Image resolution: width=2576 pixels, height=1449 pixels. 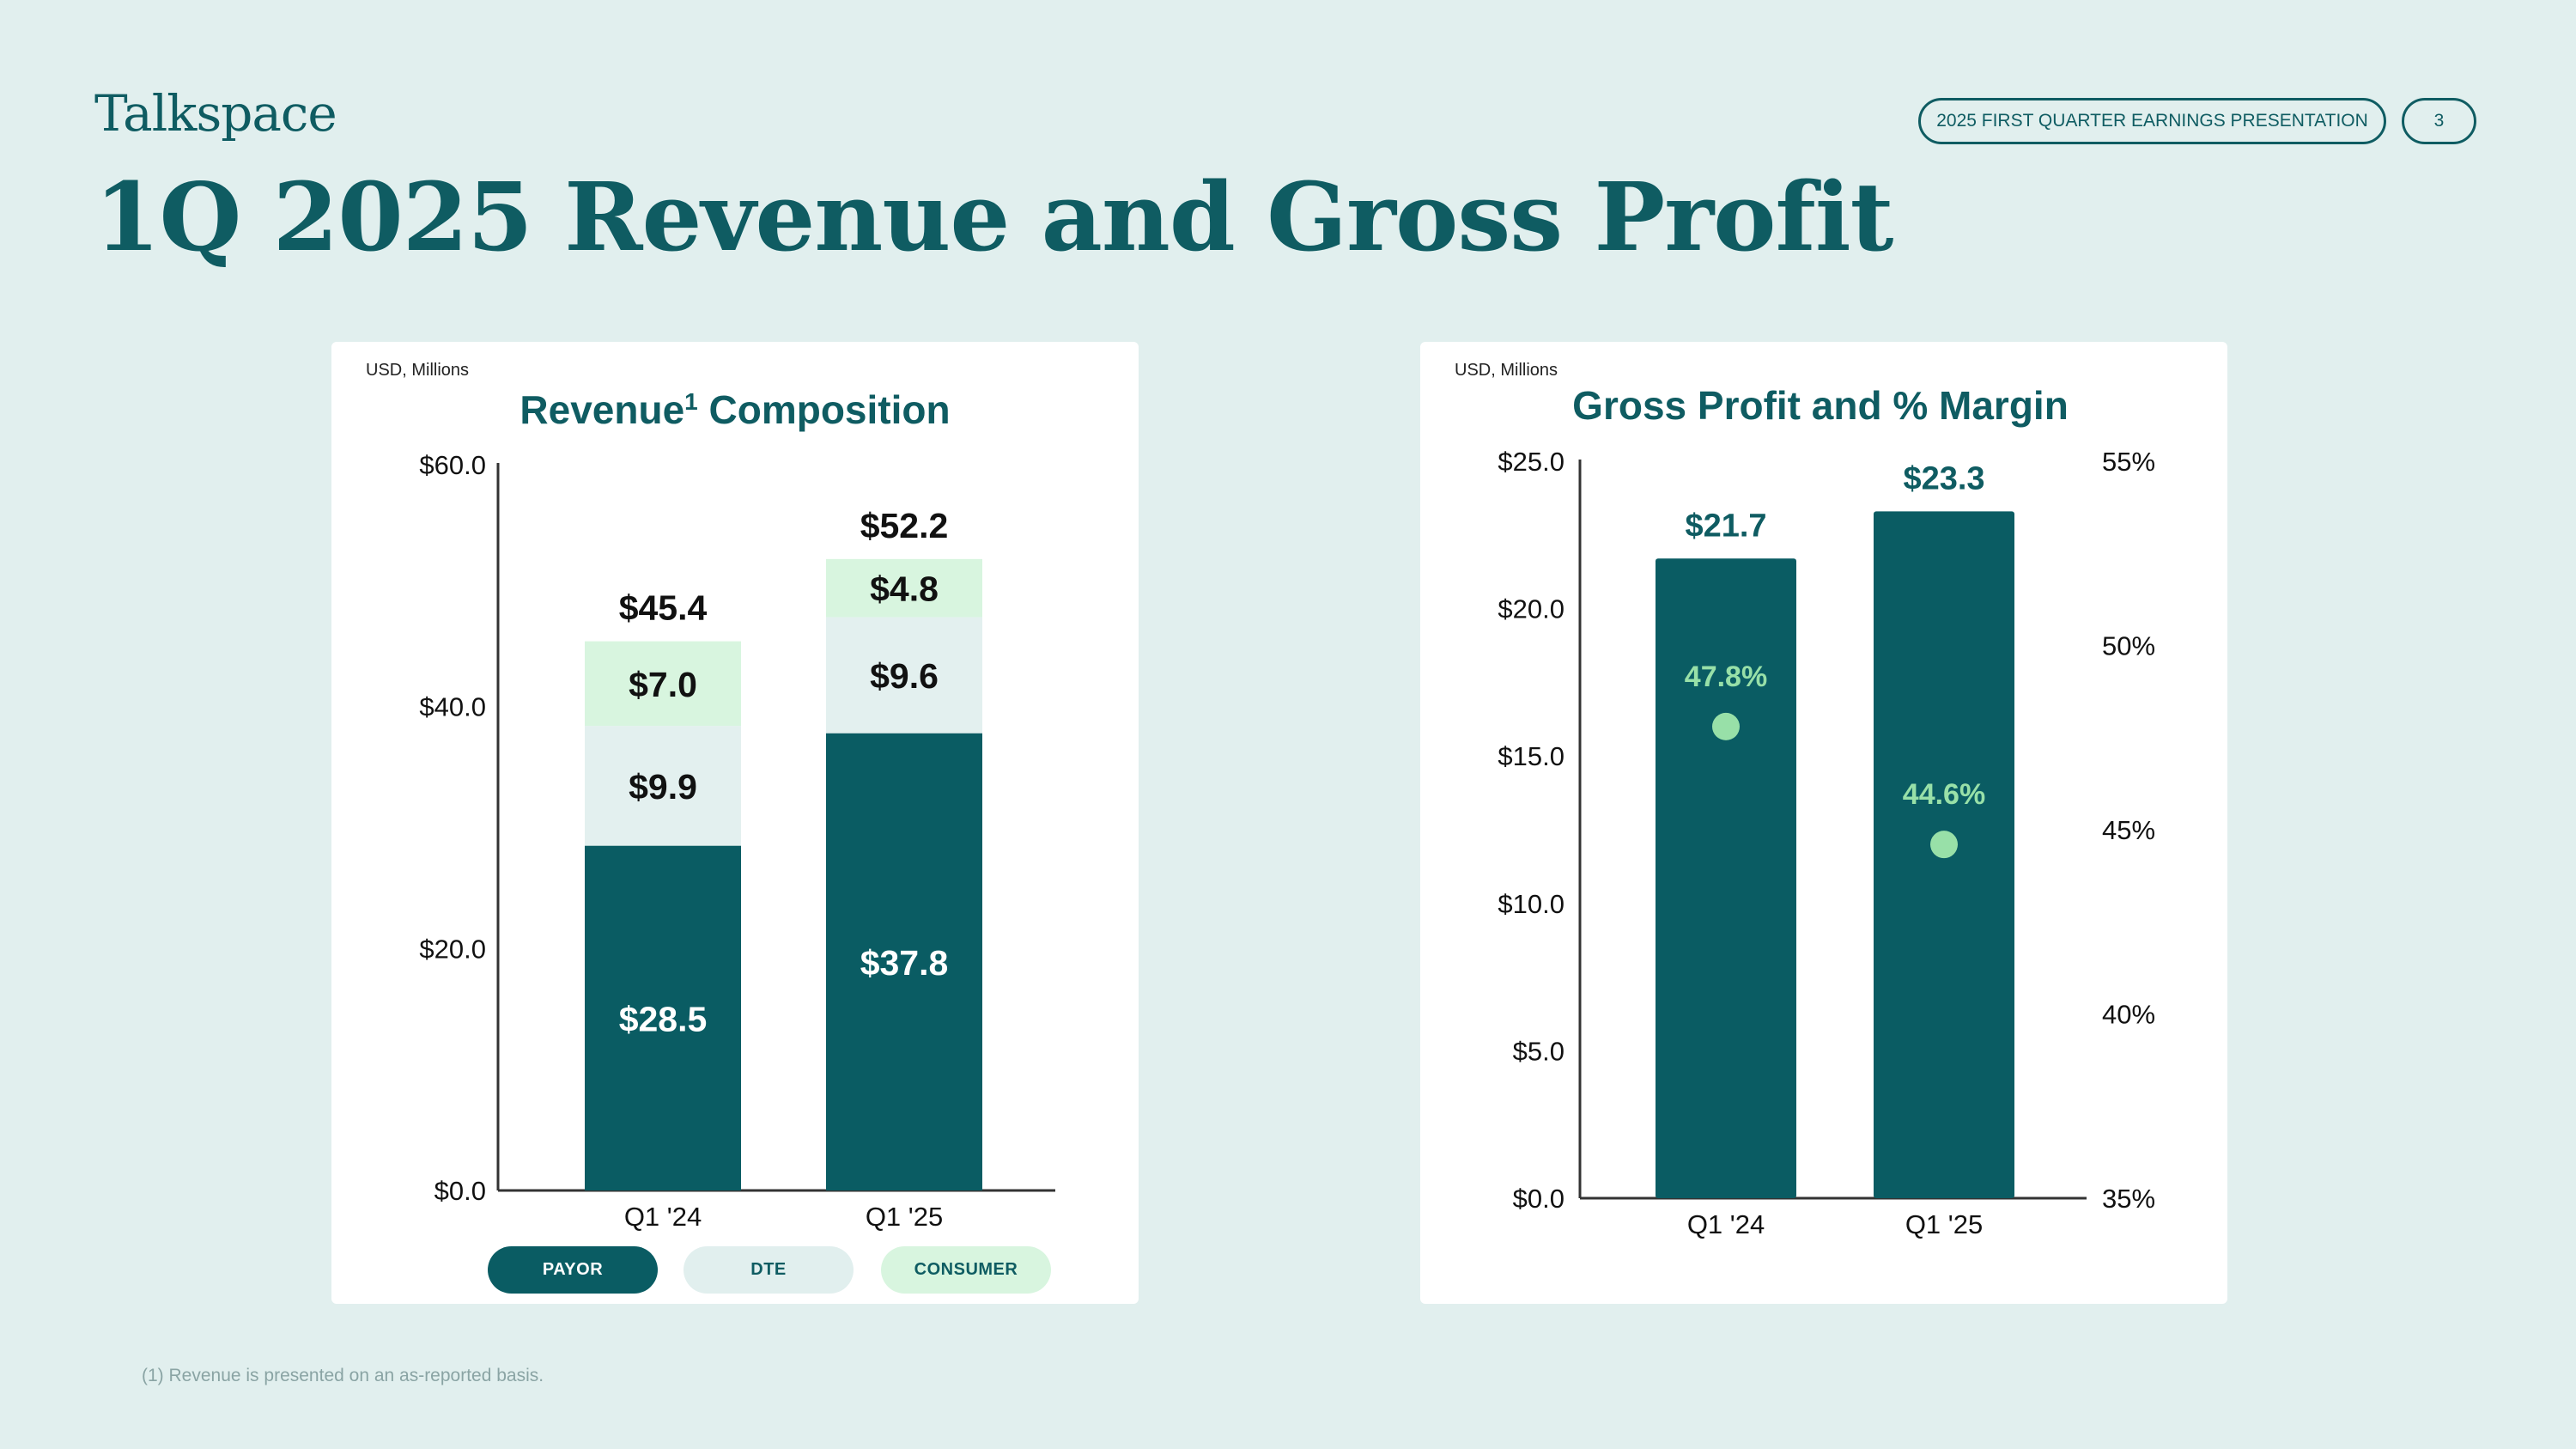 What do you see at coordinates (1539, 1199) in the screenshot?
I see `gross-profit-y-tick-label: $0.0` at bounding box center [1539, 1199].